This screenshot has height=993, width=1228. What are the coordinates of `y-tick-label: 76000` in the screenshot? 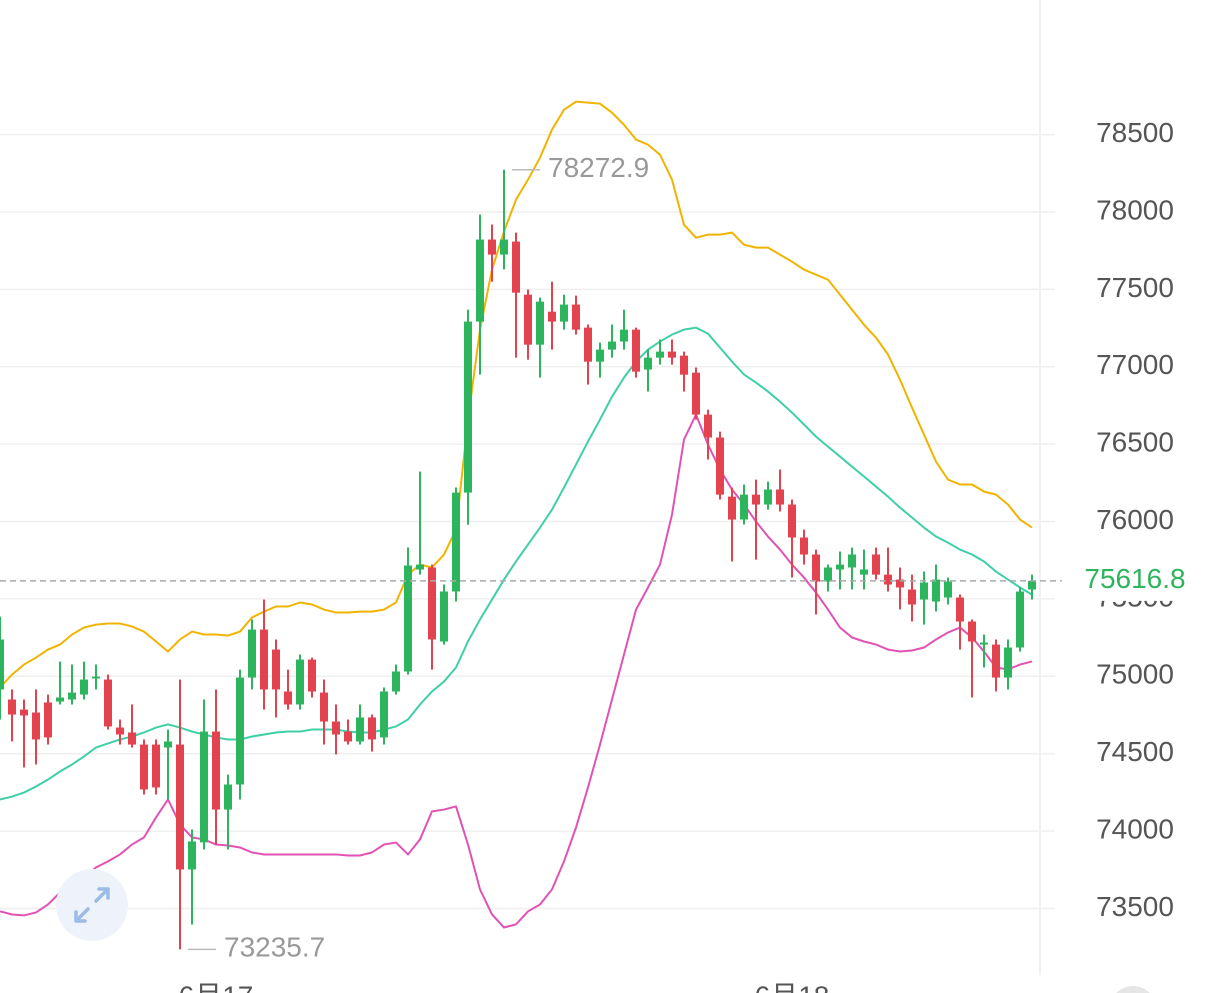 It's located at (1135, 519).